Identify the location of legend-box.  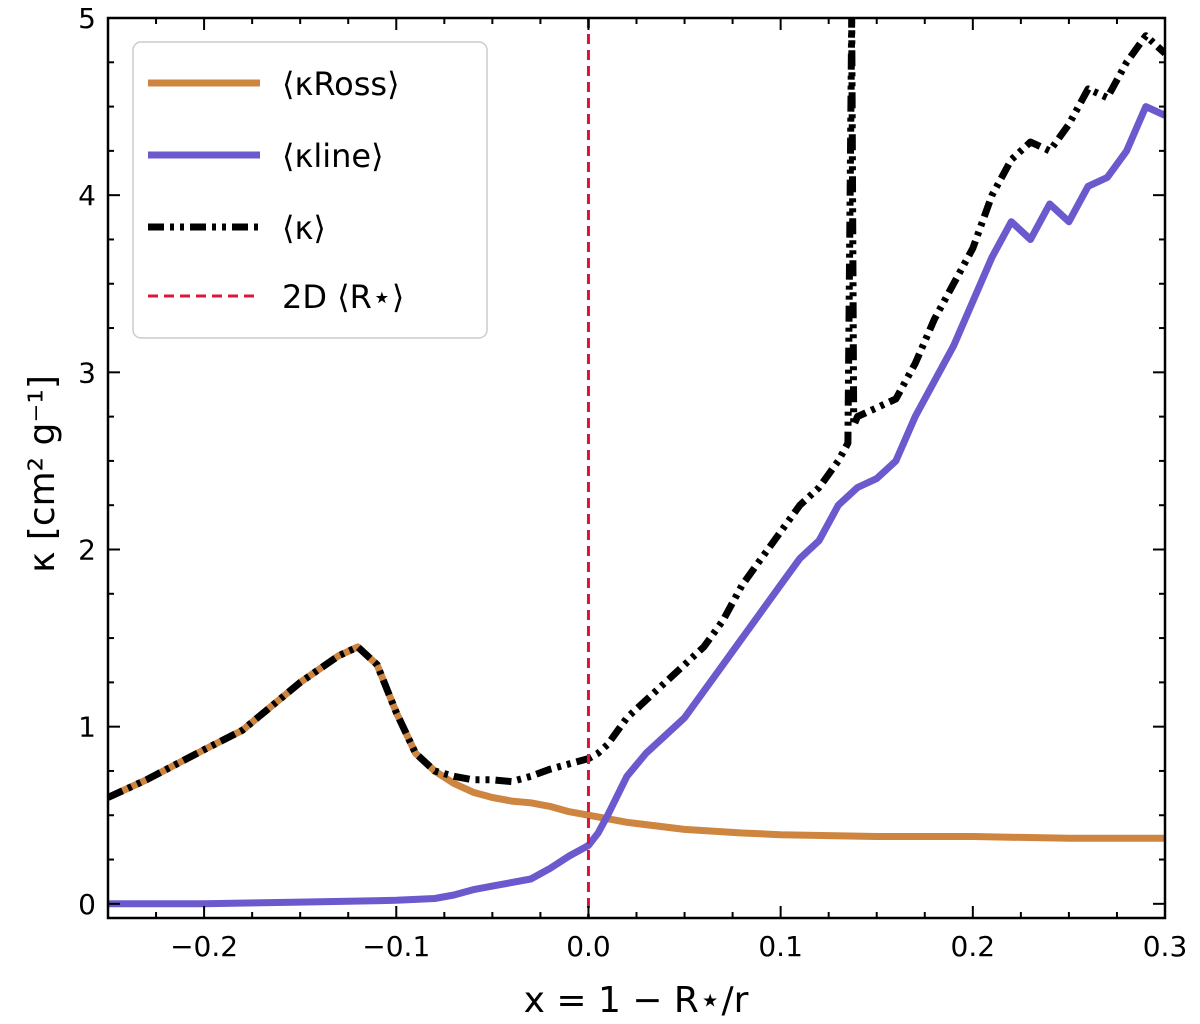
(310, 190).